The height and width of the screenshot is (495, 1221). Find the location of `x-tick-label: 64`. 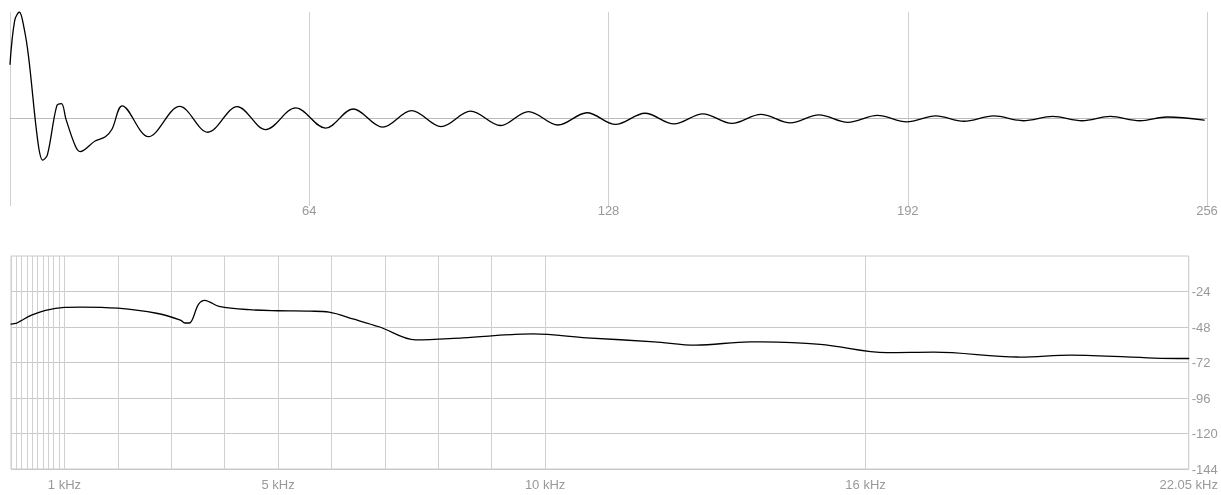

x-tick-label: 64 is located at coordinates (309, 210).